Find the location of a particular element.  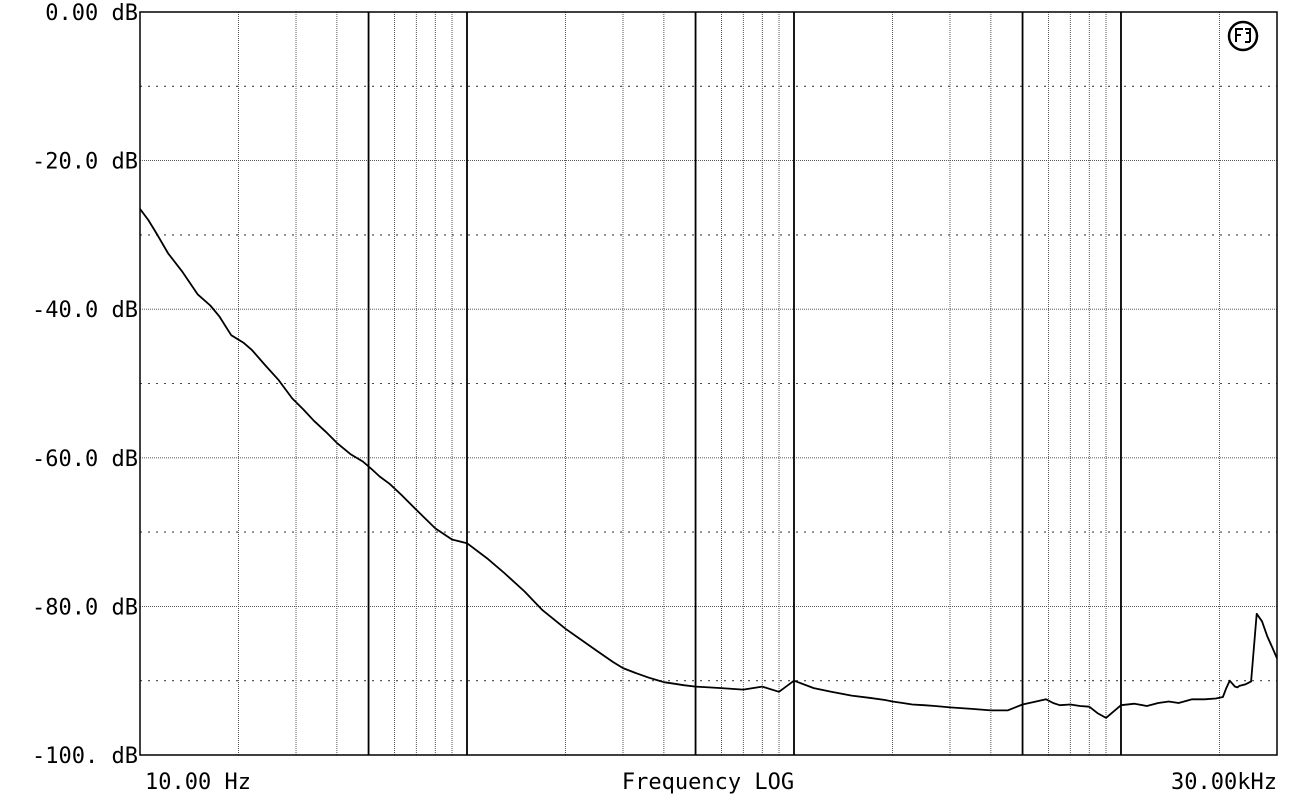

y-tick-label: -80.0 dB is located at coordinates (85, 607).